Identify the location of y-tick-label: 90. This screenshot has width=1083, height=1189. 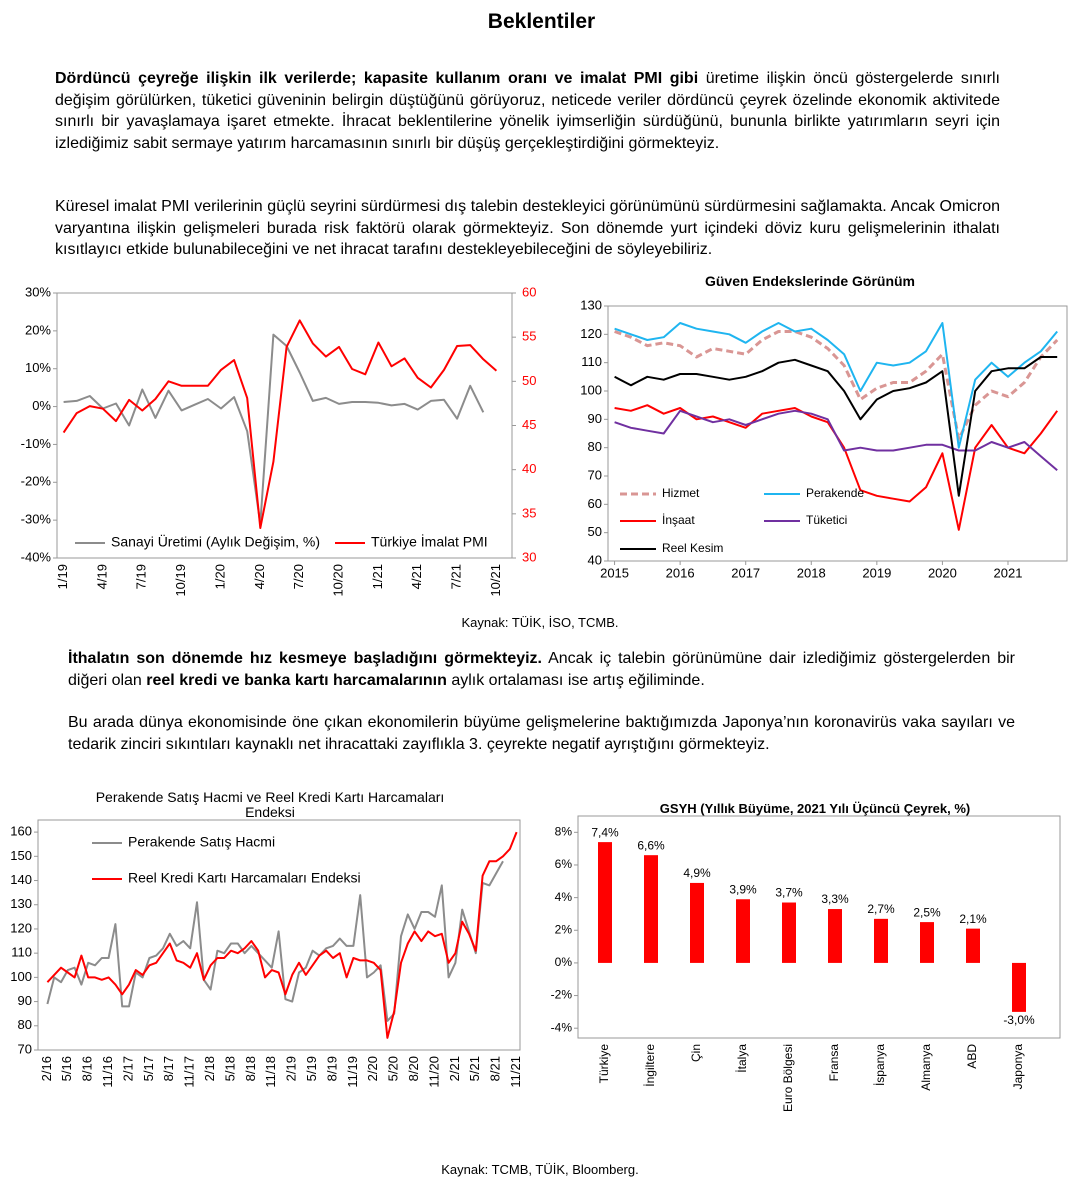
(25, 1000).